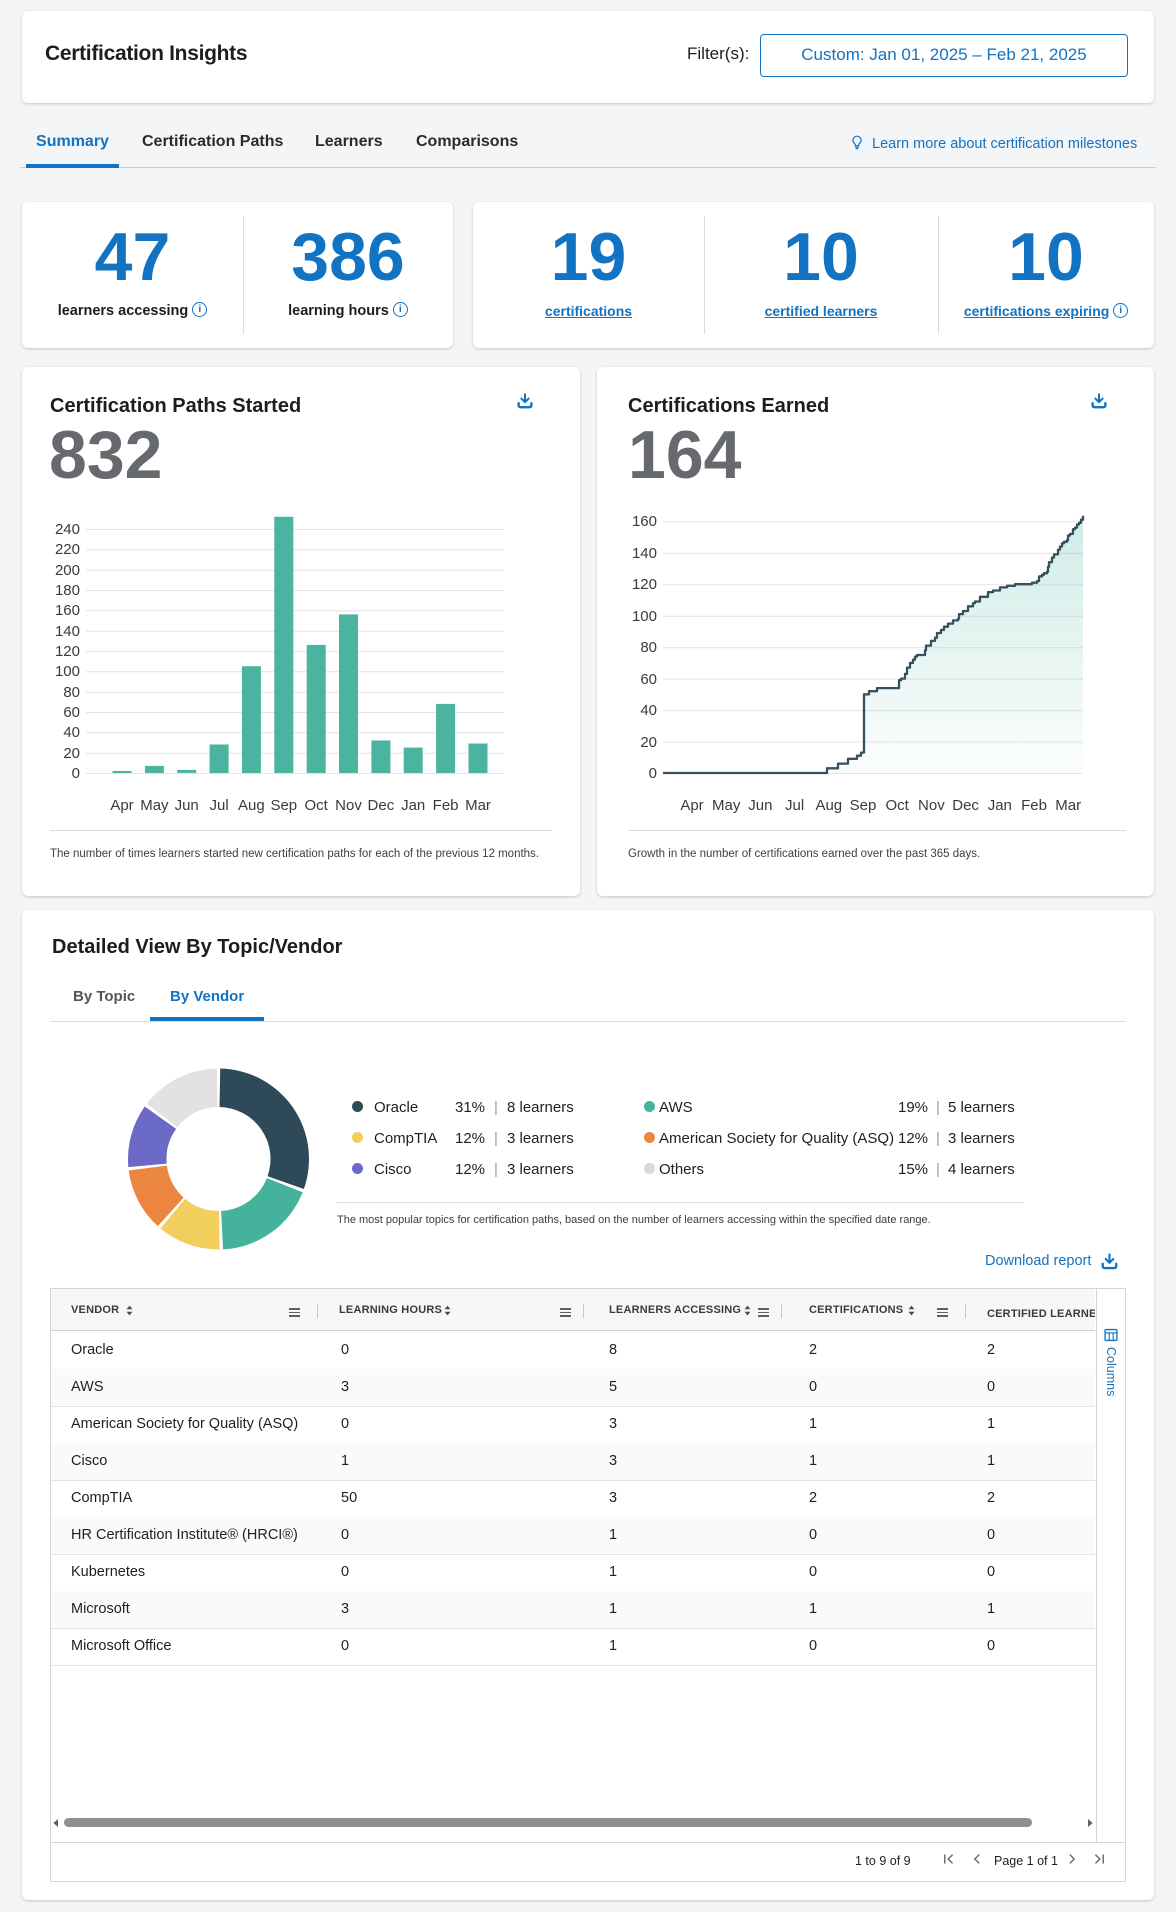 This screenshot has height=1912, width=1176. Describe the element at coordinates (67, 570) in the screenshot. I see `svg-text: 200` at that location.